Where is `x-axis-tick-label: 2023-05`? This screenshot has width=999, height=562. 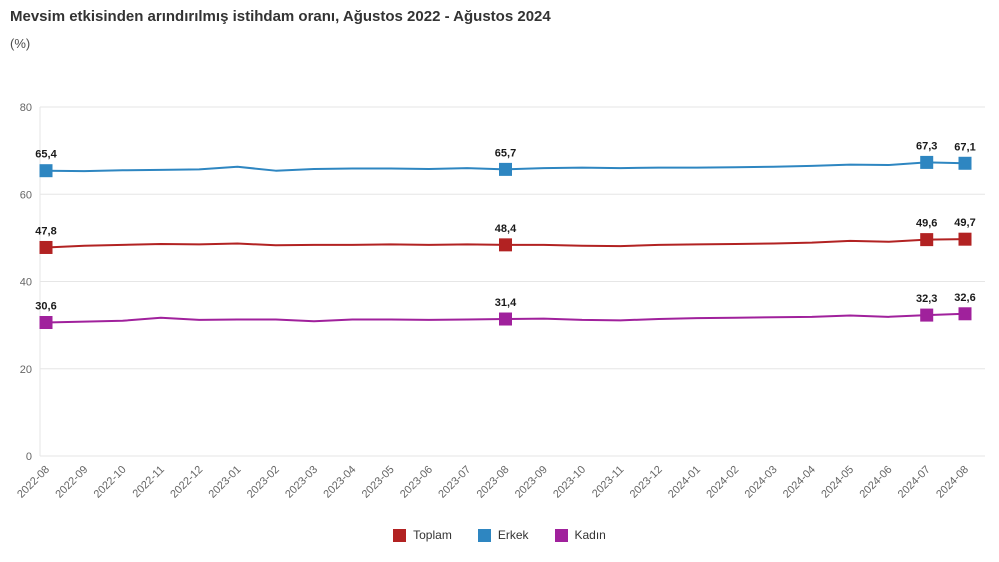 x-axis-tick-label: 2023-05 is located at coordinates (378, 482).